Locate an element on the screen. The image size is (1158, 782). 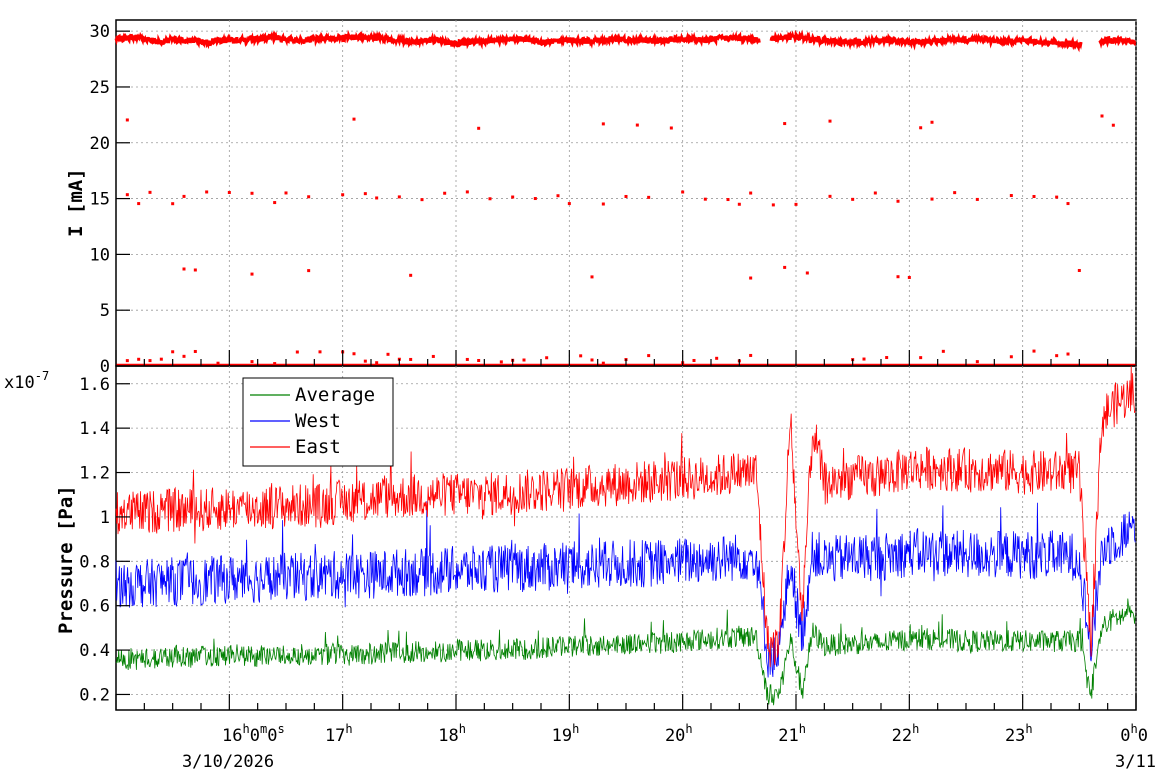
legend-label-west: West is located at coordinates (318, 421).